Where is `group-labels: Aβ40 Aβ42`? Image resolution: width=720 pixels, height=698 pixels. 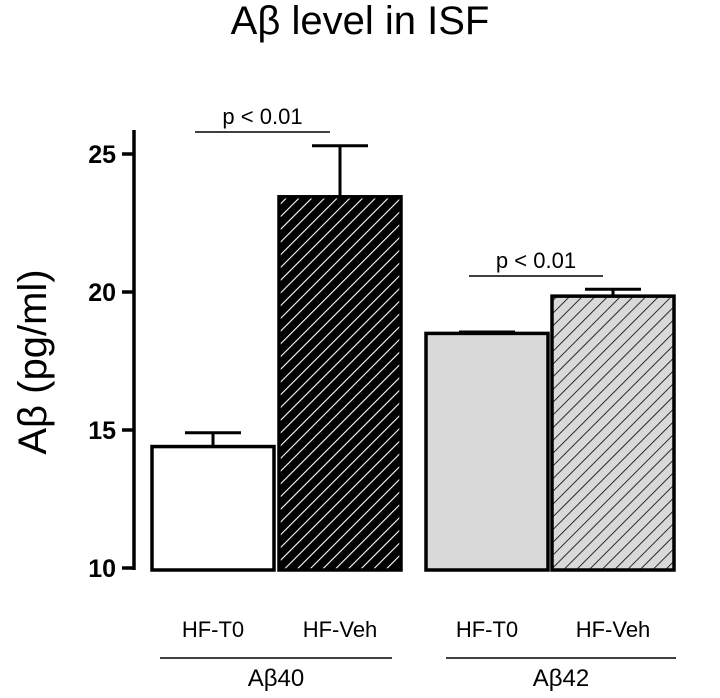
group-labels: Aβ40 Aβ42 is located at coordinates (418, 674).